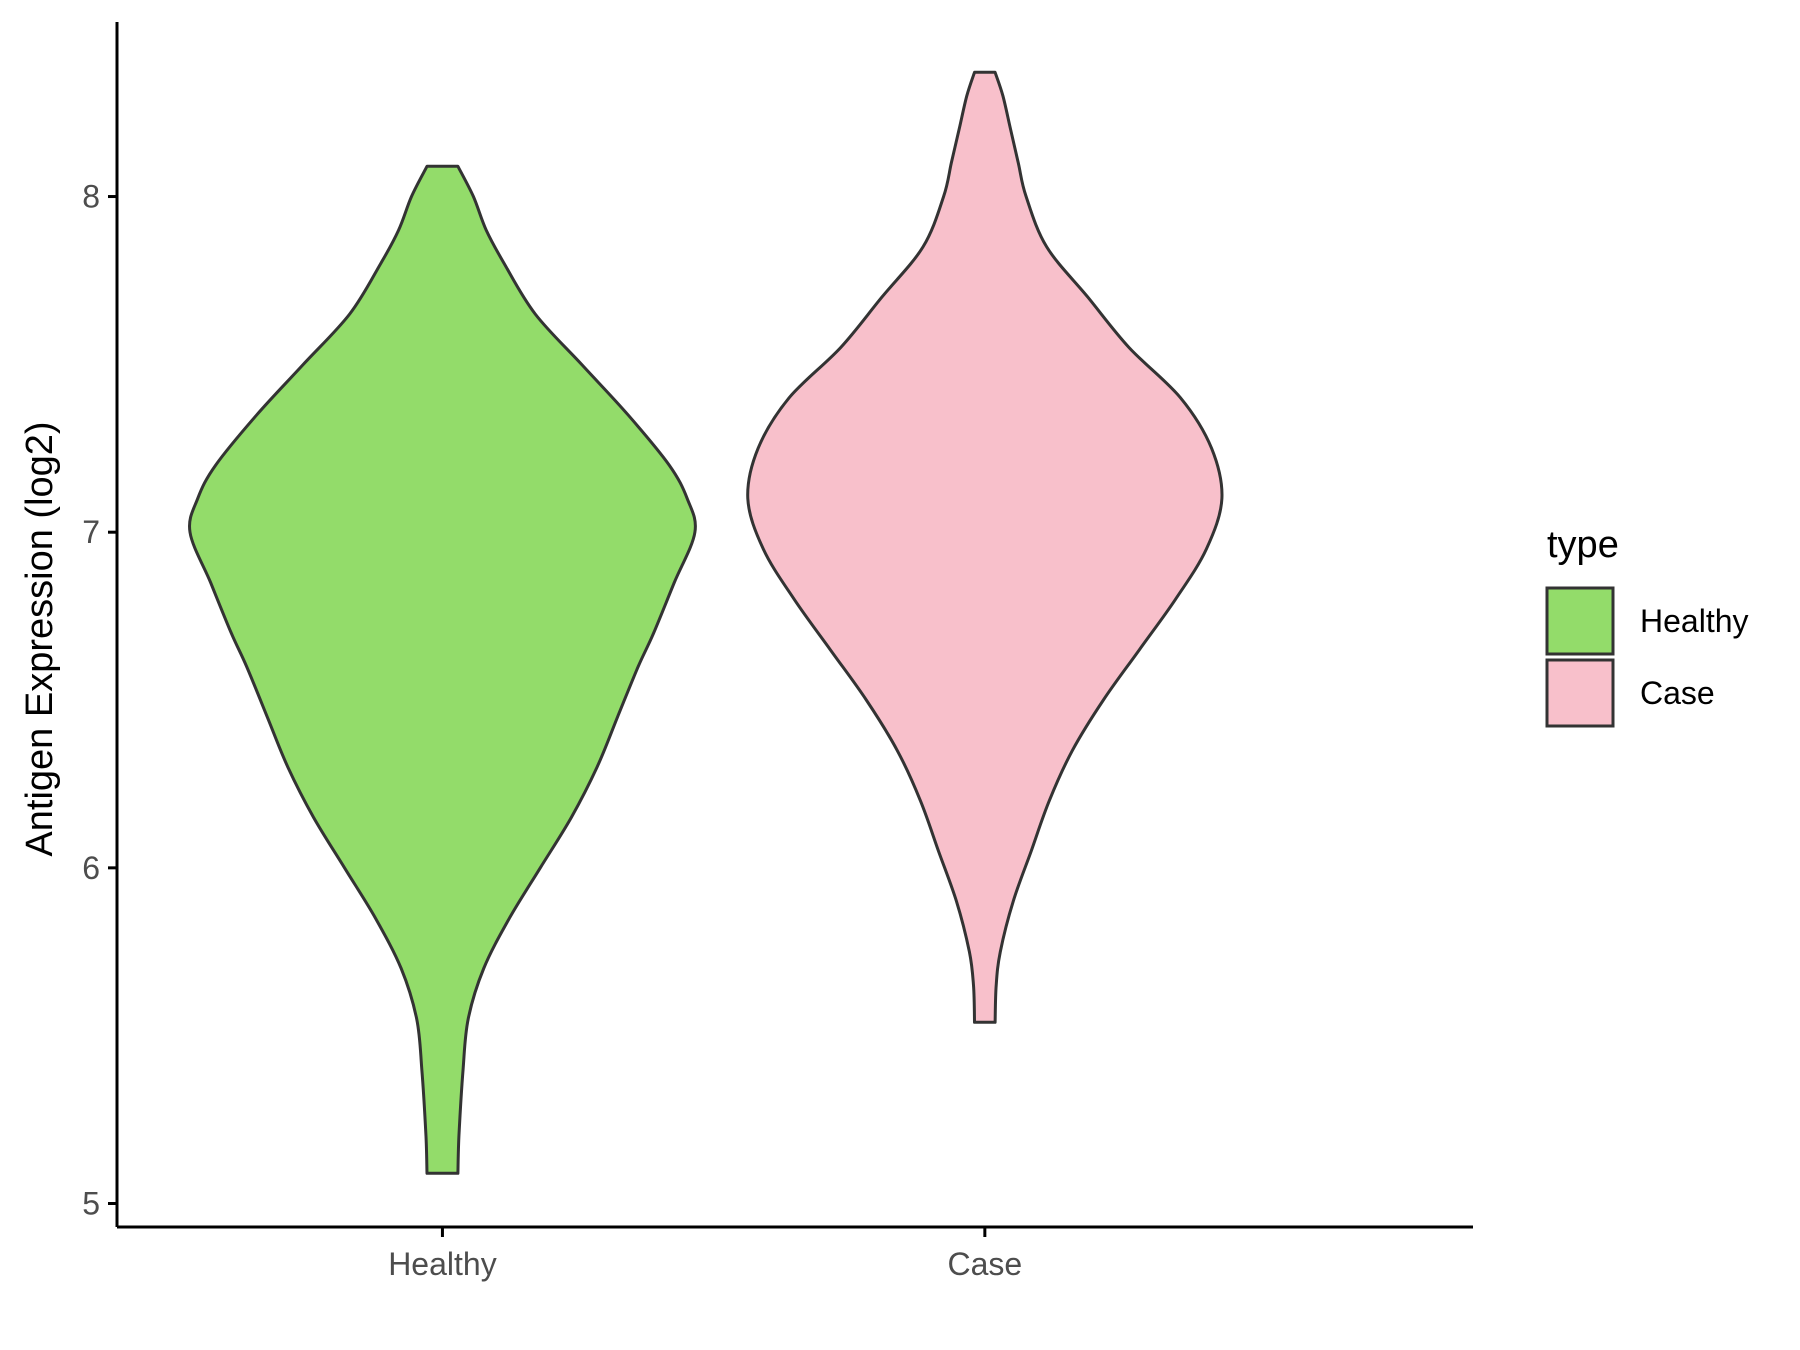  I want to click on legend-title: type, so click(1583, 545).